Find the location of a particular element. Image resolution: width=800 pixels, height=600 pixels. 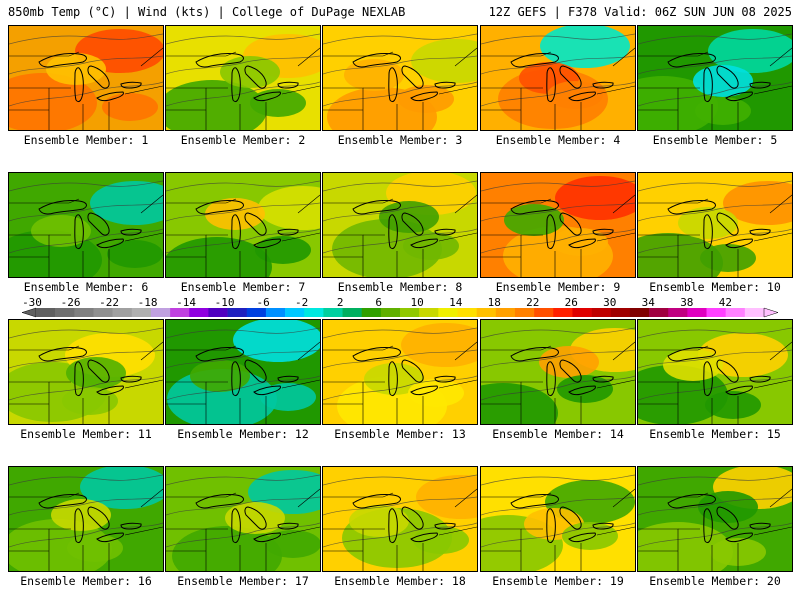

colorbar-tick-label: 26 is located at coordinates (571, 302).